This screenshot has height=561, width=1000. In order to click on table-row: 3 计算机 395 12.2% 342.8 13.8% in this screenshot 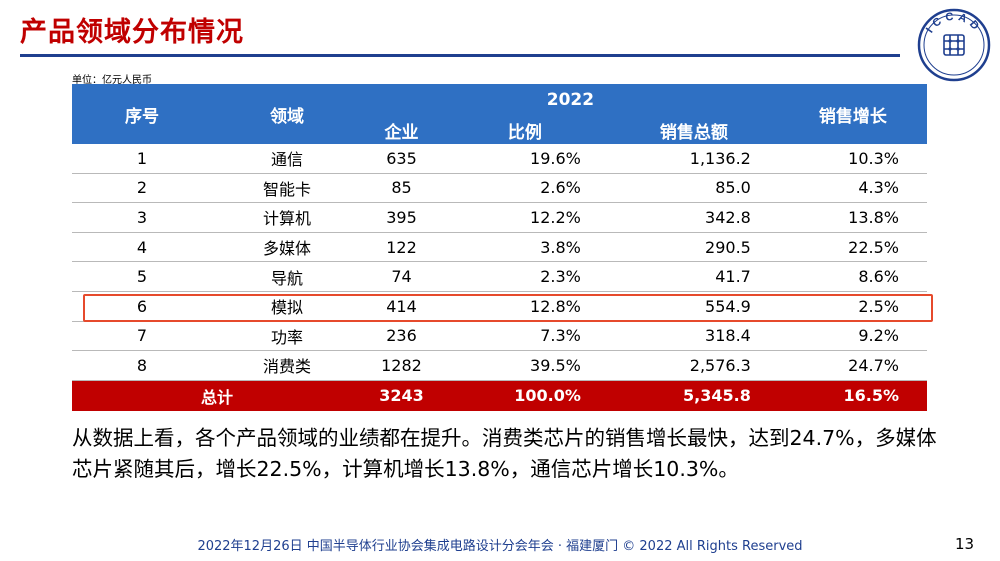, I will do `click(499, 217)`.